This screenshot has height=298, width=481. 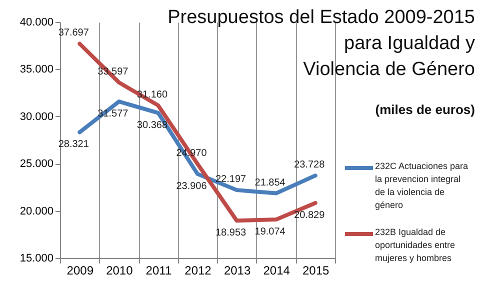 I want to click on y-tick-label: 20.000, so click(x=37, y=211).